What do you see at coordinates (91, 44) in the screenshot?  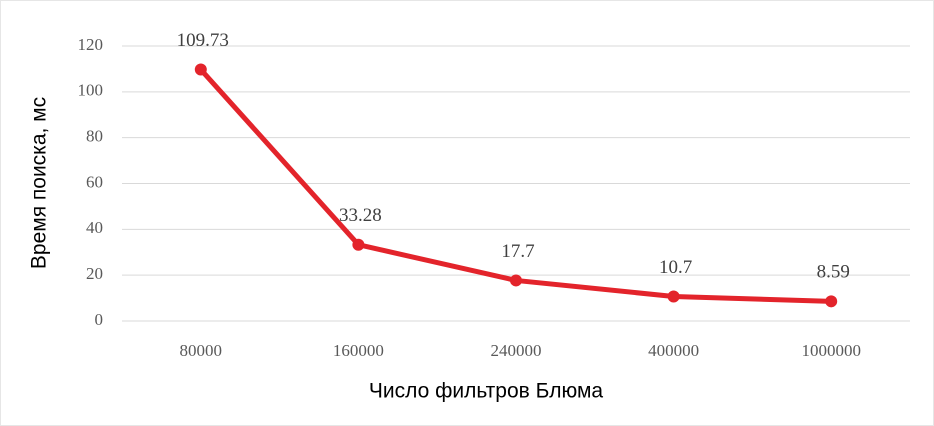 I see `y-tick-label: 120` at bounding box center [91, 44].